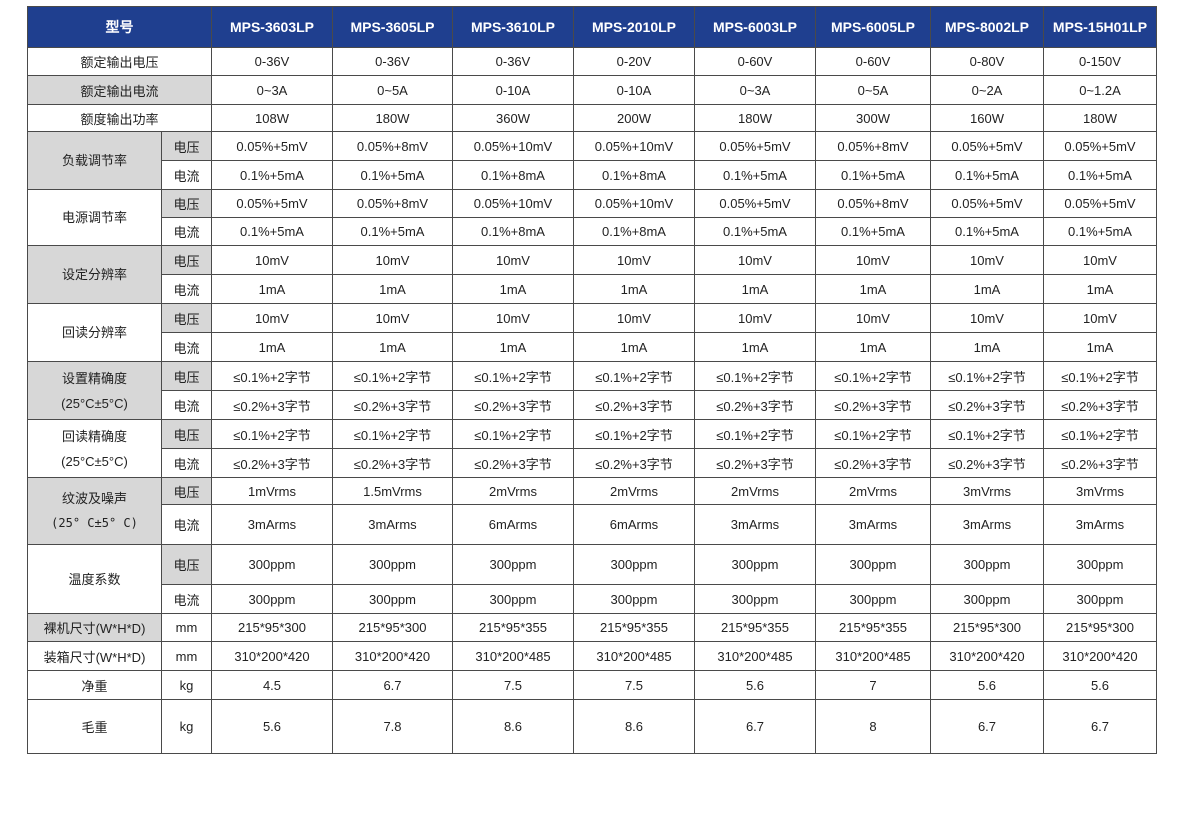 The width and height of the screenshot is (1181, 821). Describe the element at coordinates (1100, 726) in the screenshot. I see `value-cell: 6.7` at that location.